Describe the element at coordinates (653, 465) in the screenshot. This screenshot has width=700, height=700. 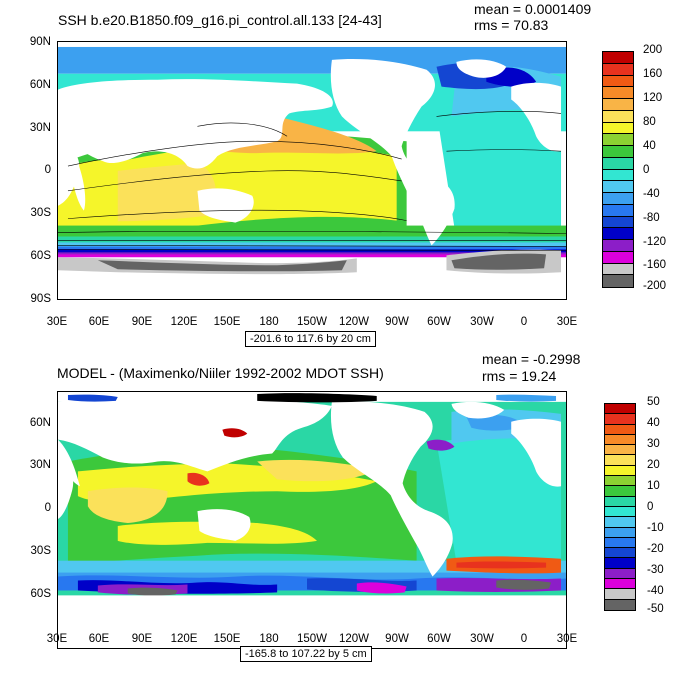
I see `colorbar-label: 20` at that location.